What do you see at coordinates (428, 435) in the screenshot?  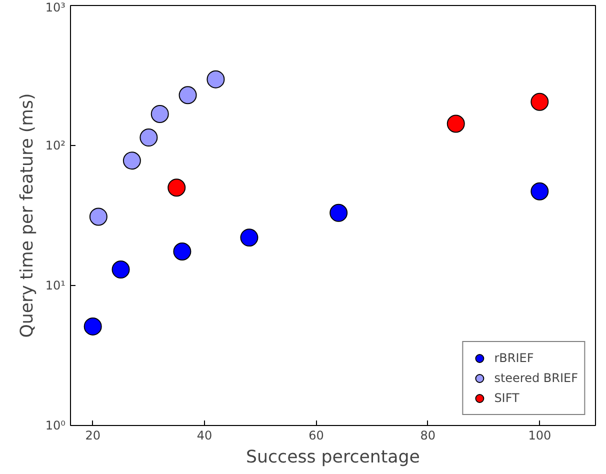 I see `x-tick-label: 80` at bounding box center [428, 435].